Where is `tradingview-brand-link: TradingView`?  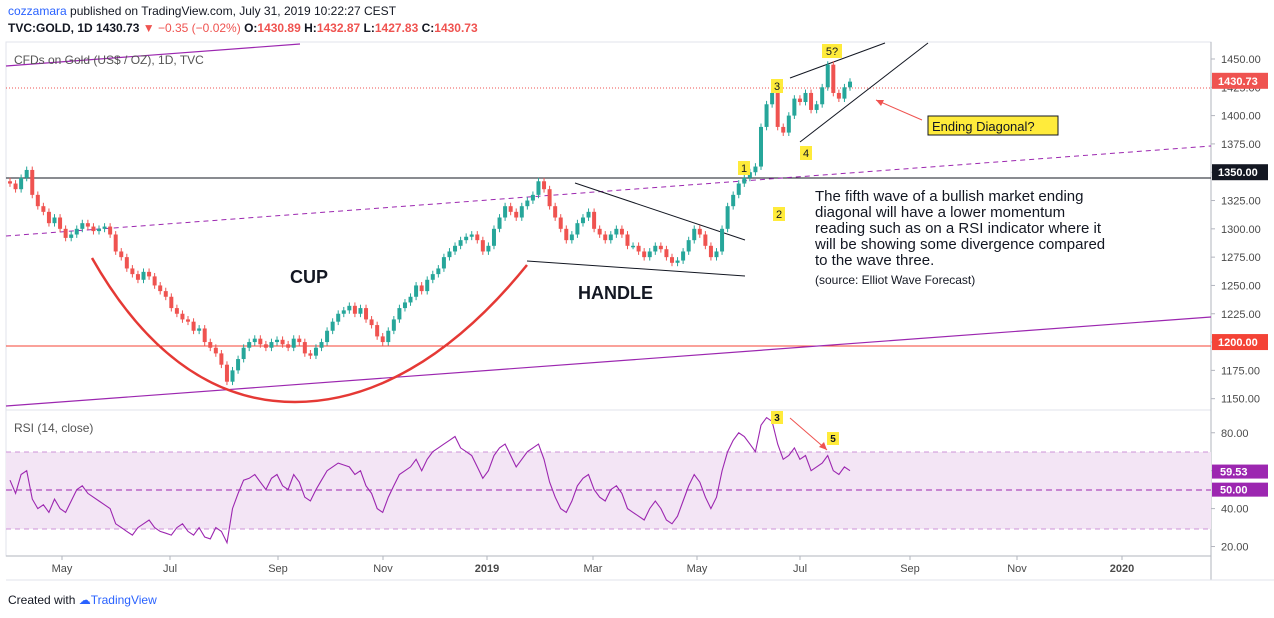
tradingview-brand-link: TradingView is located at coordinates (123, 600).